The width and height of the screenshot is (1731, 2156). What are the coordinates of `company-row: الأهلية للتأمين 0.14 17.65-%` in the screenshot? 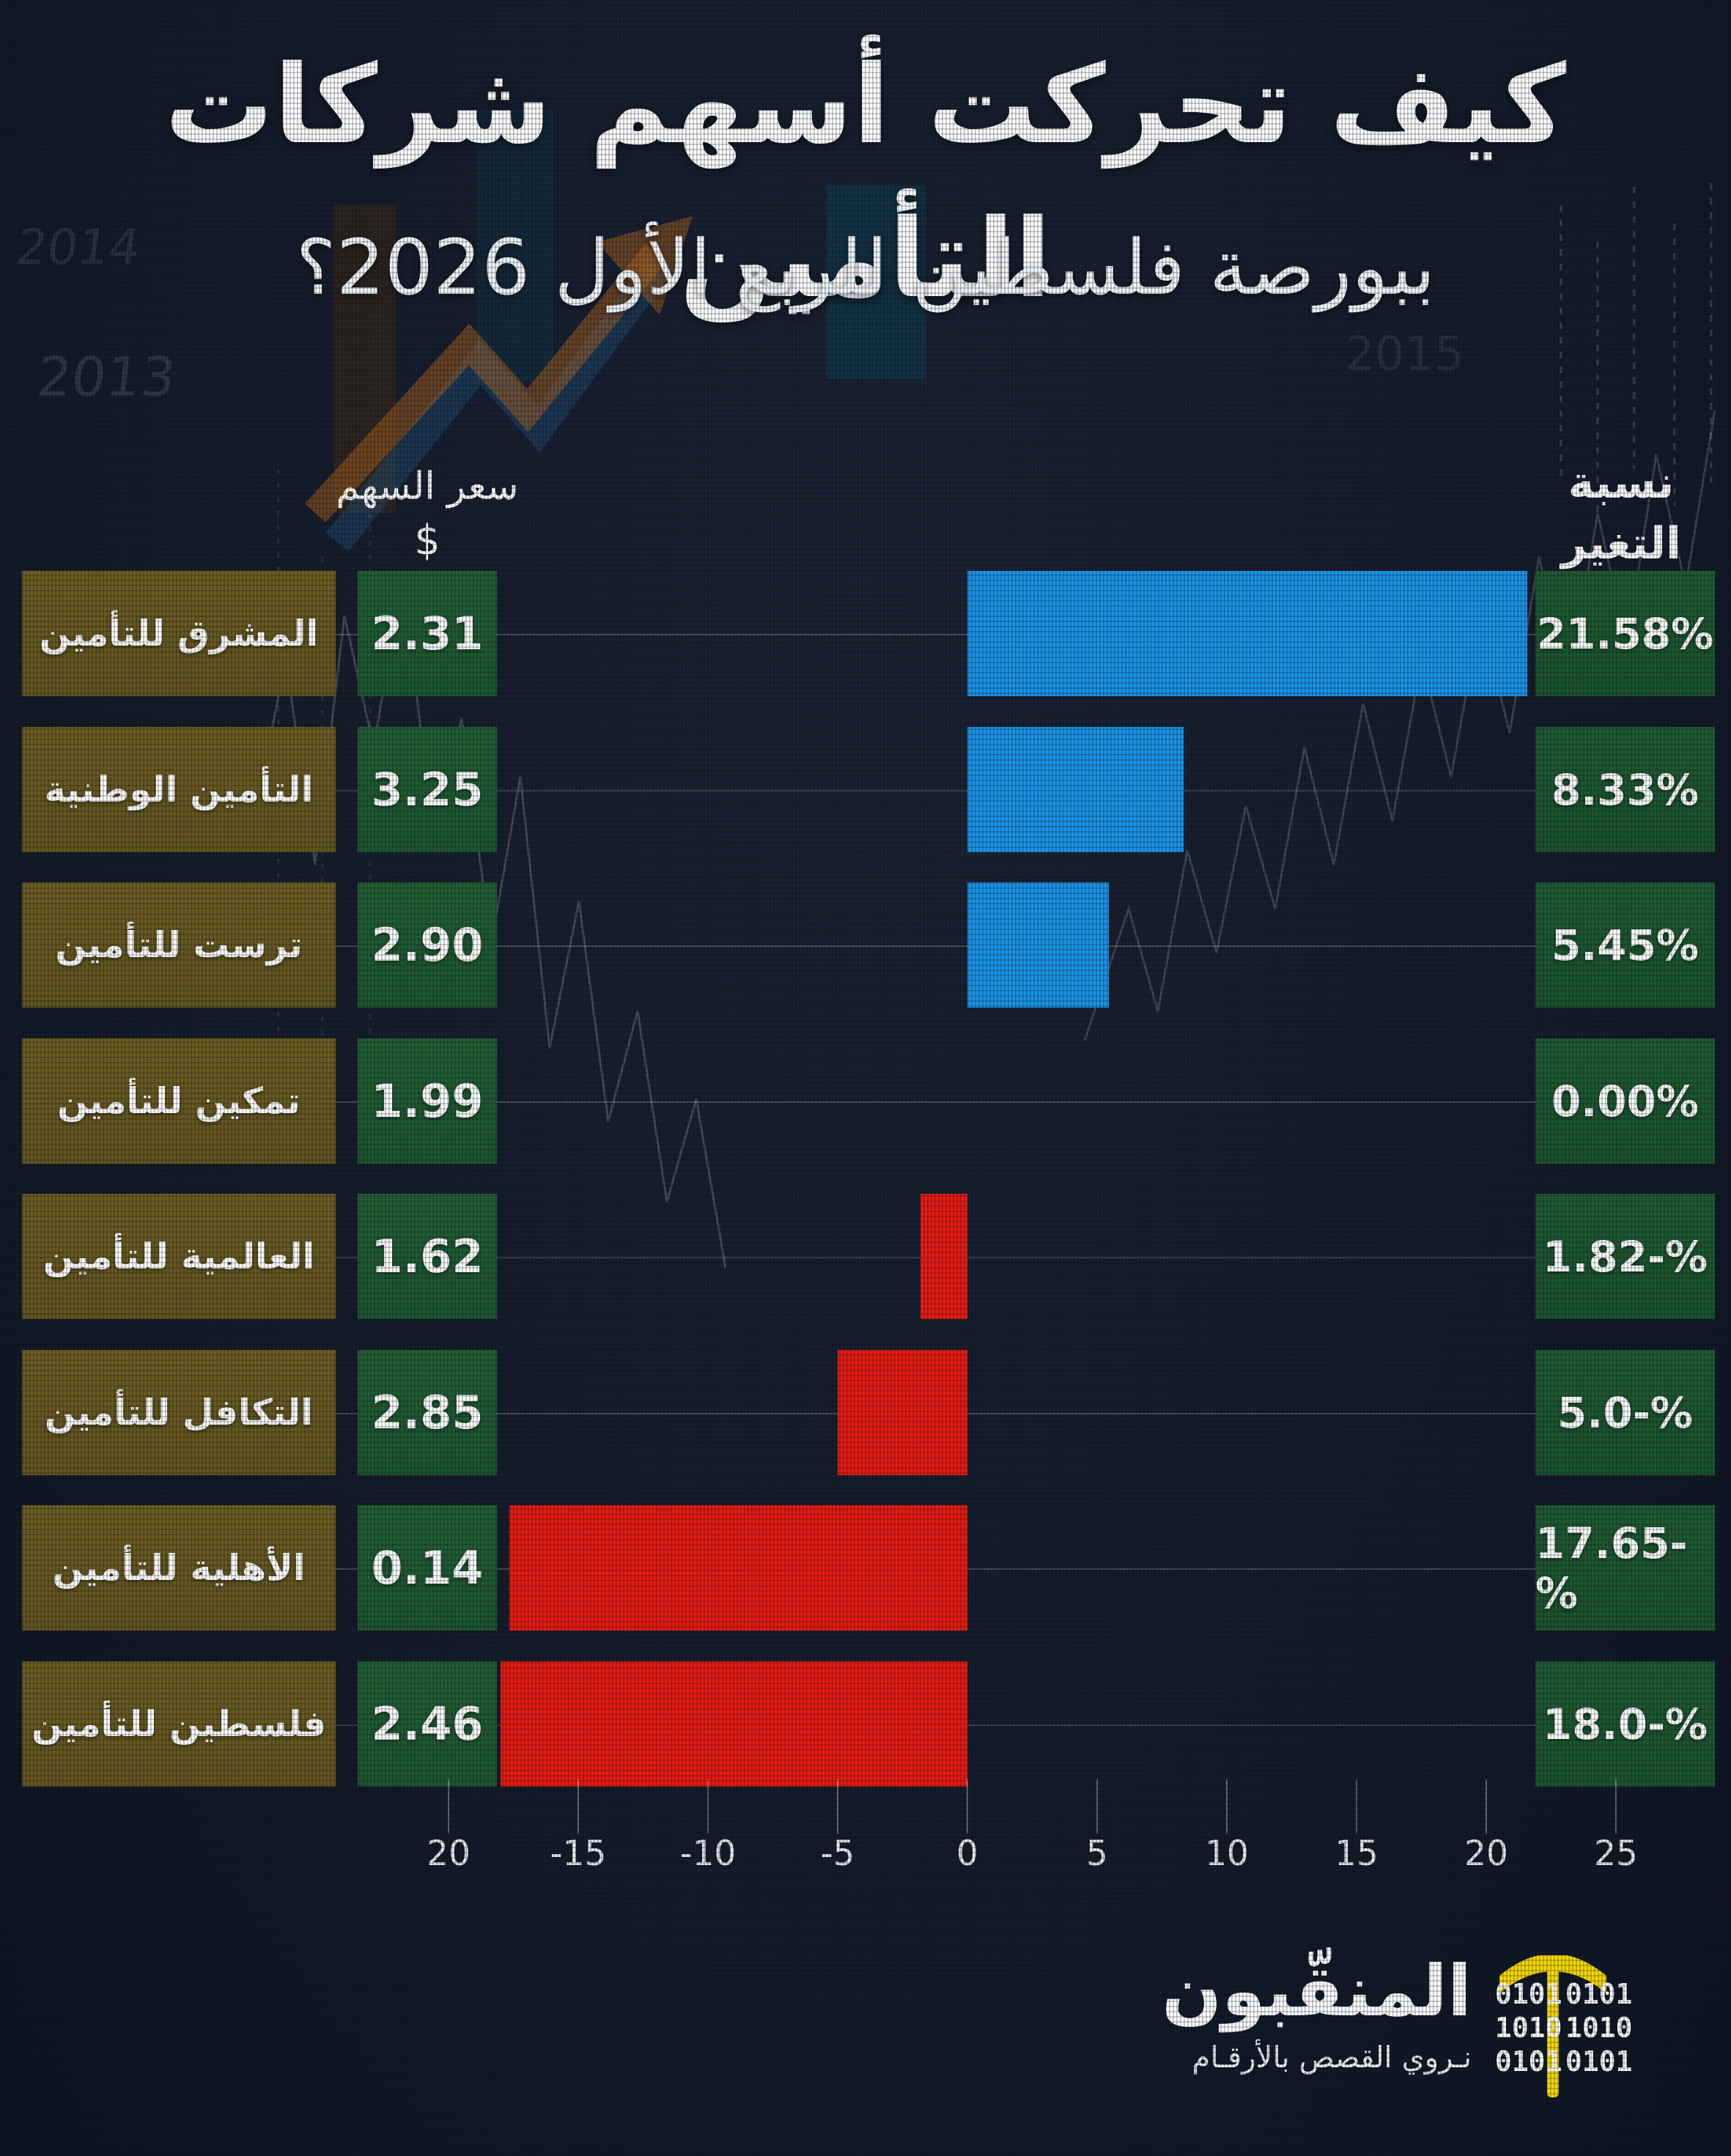 It's located at (865, 1568).